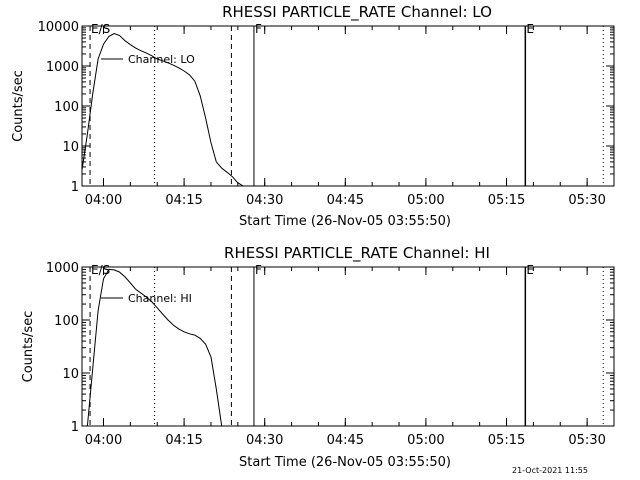 Image resolution: width=640 pixels, height=480 pixels. What do you see at coordinates (550, 470) in the screenshot?
I see `footer-timestamp: 21-Oct-2021 11:55` at bounding box center [550, 470].